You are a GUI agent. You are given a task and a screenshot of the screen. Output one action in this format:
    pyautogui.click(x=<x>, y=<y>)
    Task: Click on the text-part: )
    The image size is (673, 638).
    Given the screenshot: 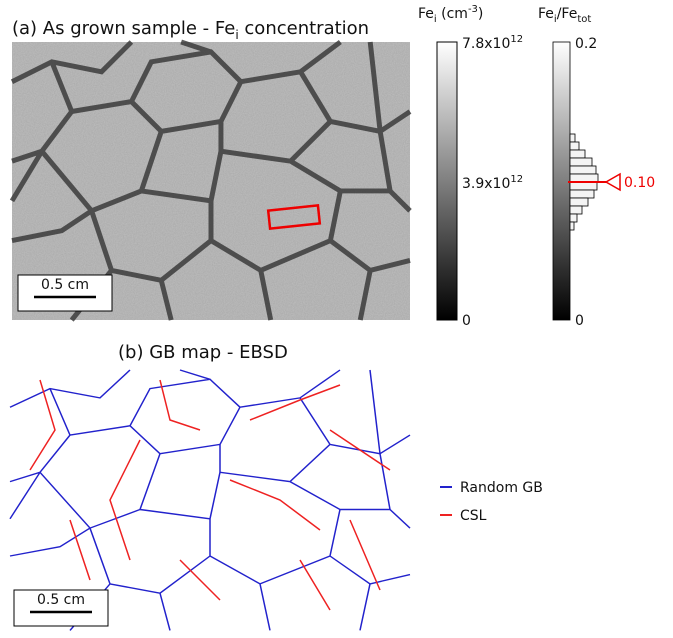 What is the action you would take?
    pyautogui.click(x=480, y=14)
    